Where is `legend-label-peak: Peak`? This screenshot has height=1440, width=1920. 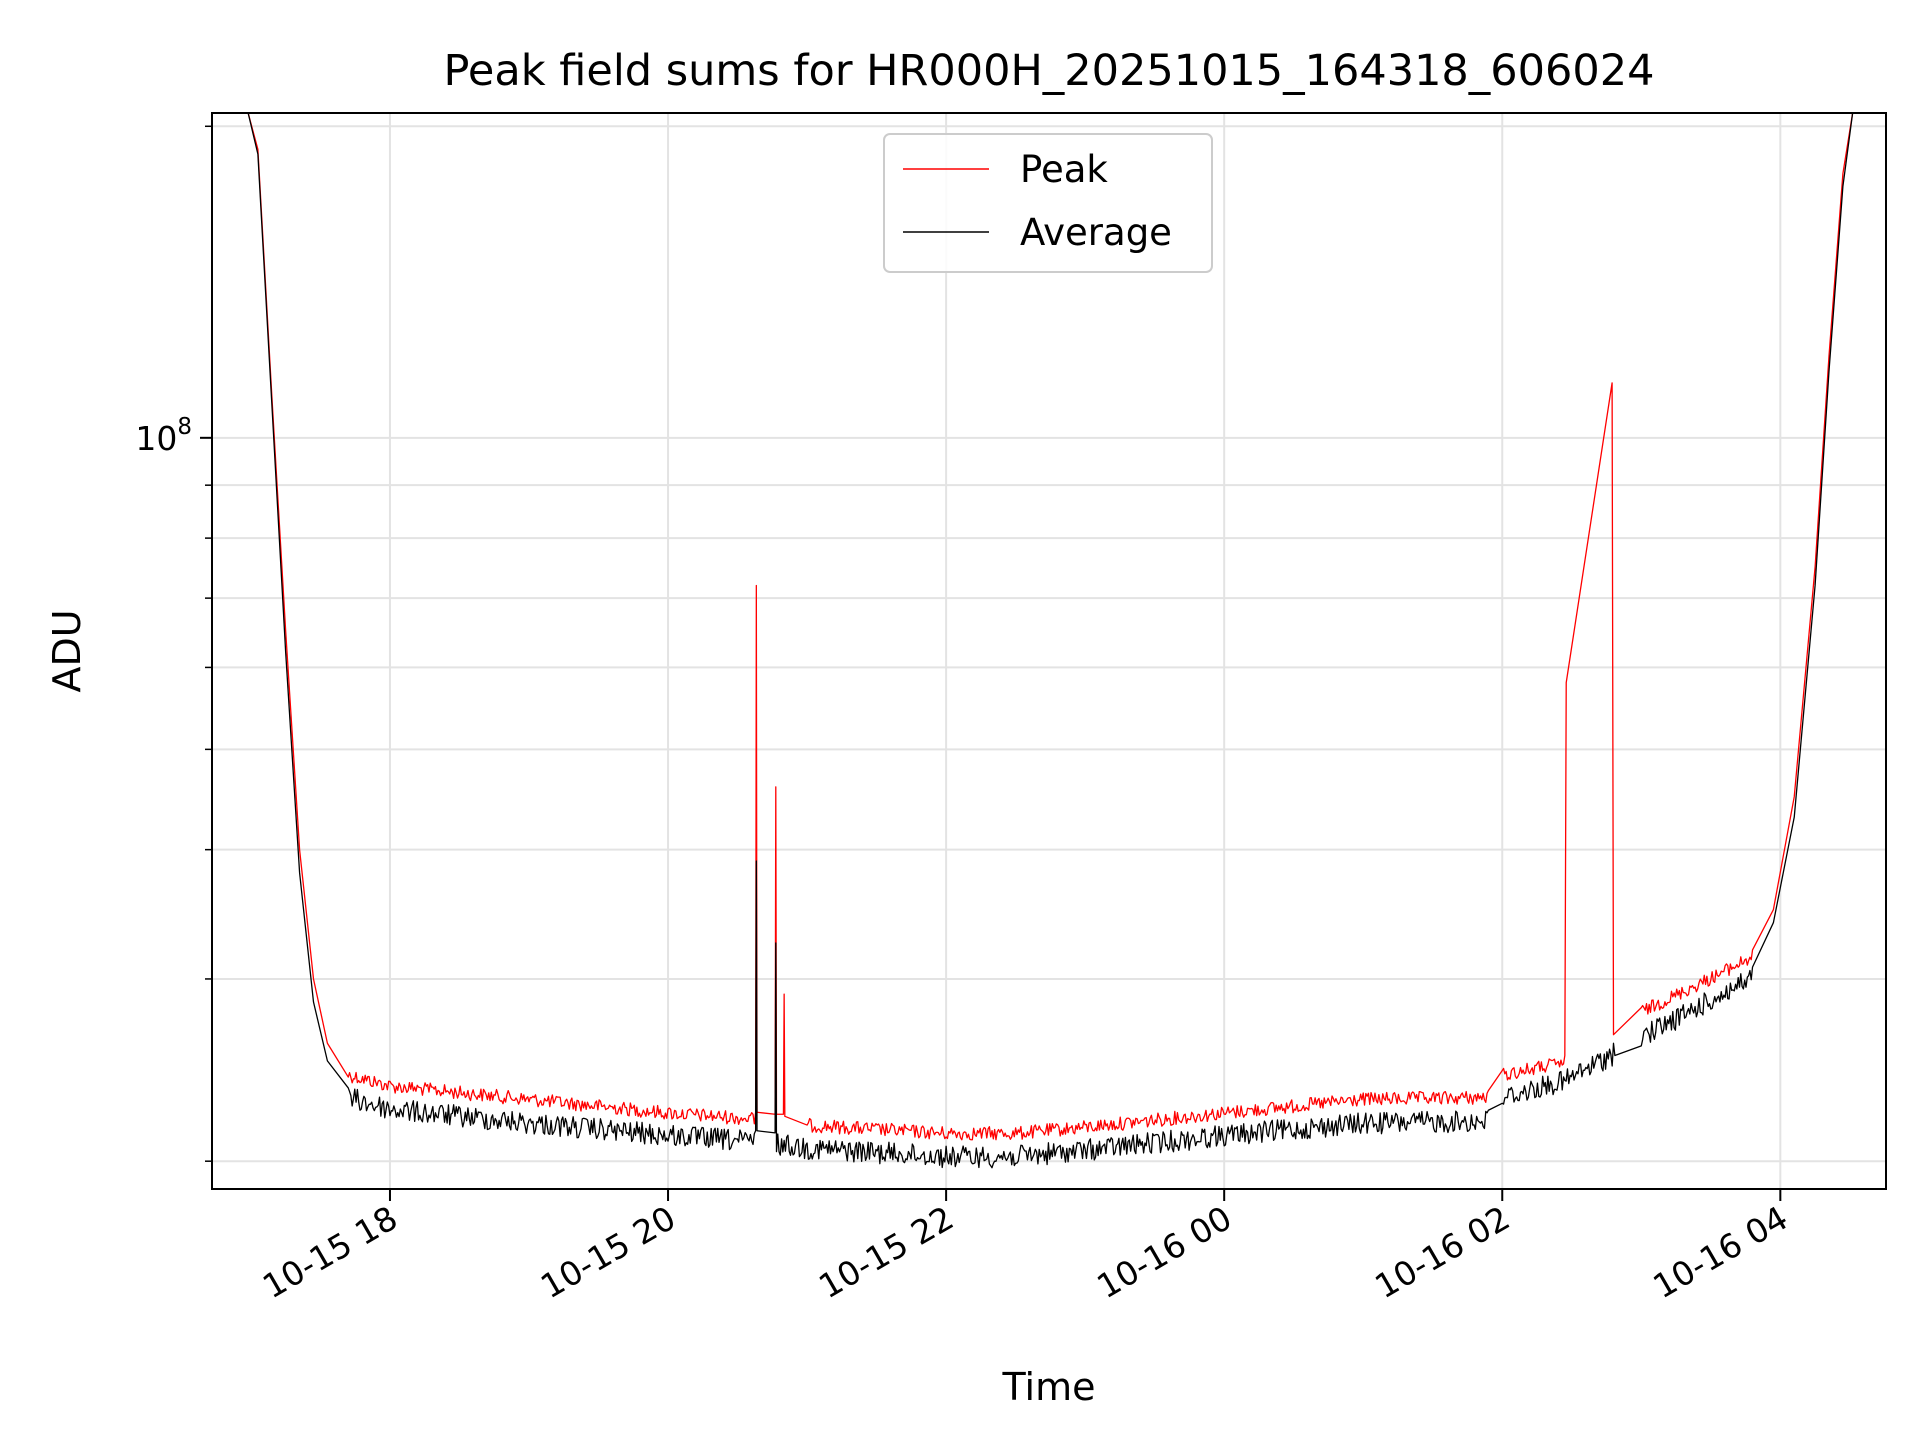
legend-label-peak: Peak is located at coordinates (1064, 169).